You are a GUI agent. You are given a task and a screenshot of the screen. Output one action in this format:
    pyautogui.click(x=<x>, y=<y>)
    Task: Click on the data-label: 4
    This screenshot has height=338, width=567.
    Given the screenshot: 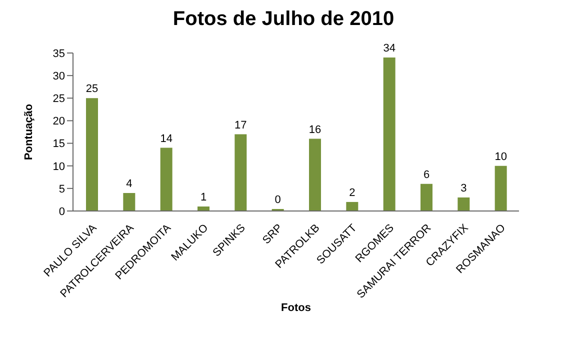 What is the action you would take?
    pyautogui.click(x=129, y=184)
    